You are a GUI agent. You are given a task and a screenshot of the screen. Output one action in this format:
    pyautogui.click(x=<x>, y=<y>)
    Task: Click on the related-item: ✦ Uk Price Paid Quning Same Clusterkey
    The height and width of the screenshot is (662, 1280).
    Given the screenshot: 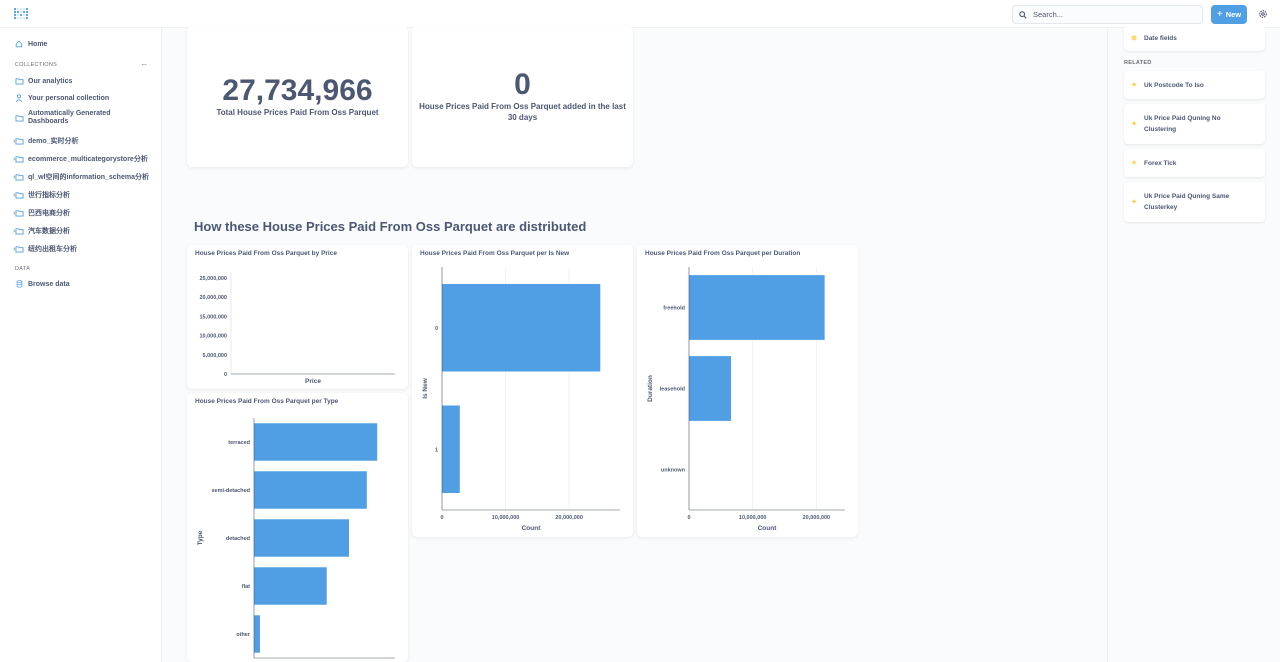 What is the action you would take?
    pyautogui.click(x=1194, y=202)
    